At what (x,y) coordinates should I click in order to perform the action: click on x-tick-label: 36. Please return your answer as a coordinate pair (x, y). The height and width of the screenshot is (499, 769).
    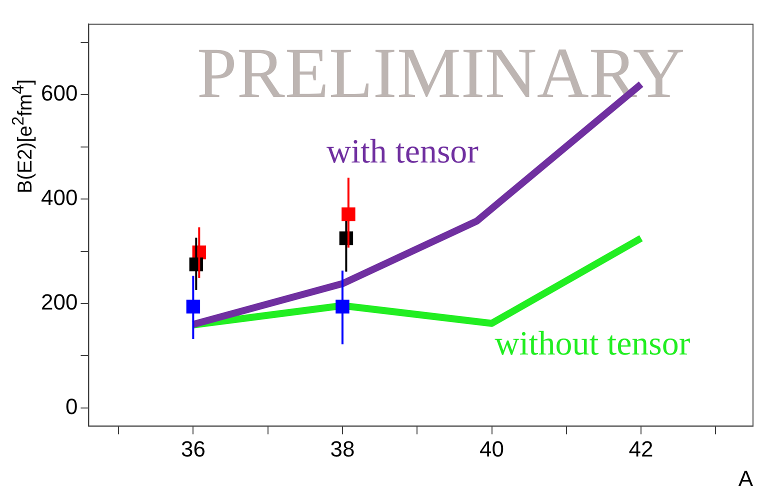
    Looking at the image, I should click on (193, 449).